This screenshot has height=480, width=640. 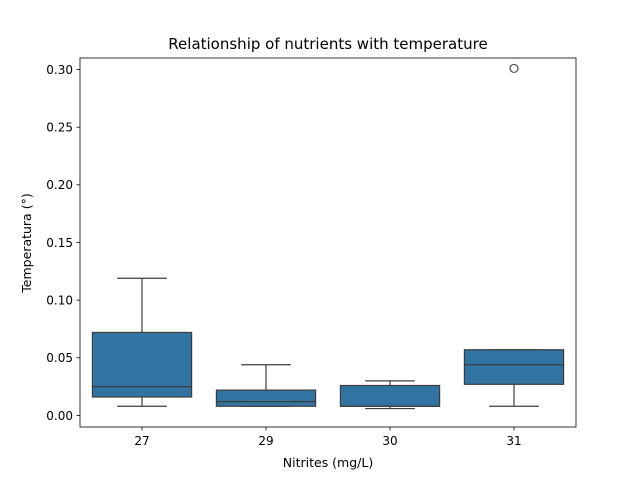 I want to click on x-axis: 27 29 30 31, so click(x=328, y=437).